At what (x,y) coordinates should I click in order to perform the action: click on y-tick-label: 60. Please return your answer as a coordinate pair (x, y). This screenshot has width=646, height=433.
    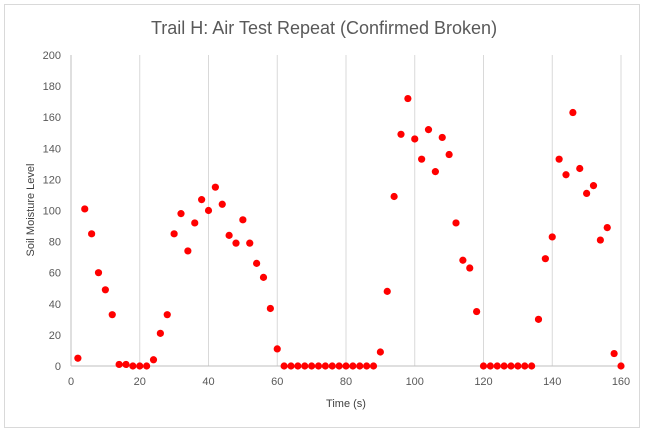
    Looking at the image, I should click on (55, 274).